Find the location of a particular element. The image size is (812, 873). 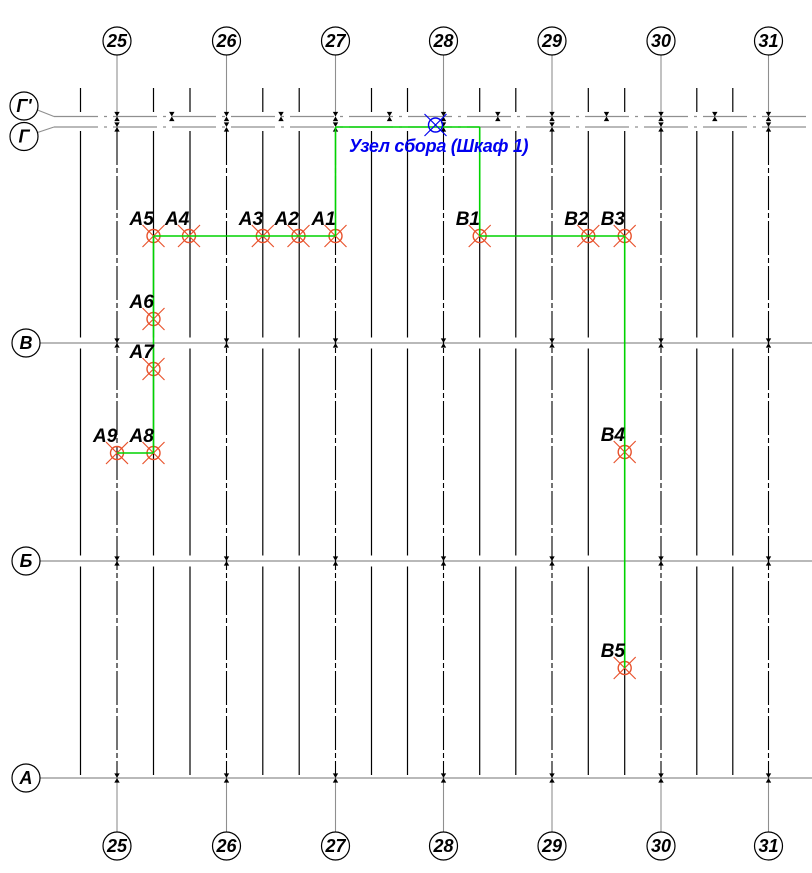

sensor-label-b4: B4 is located at coordinates (613, 435).